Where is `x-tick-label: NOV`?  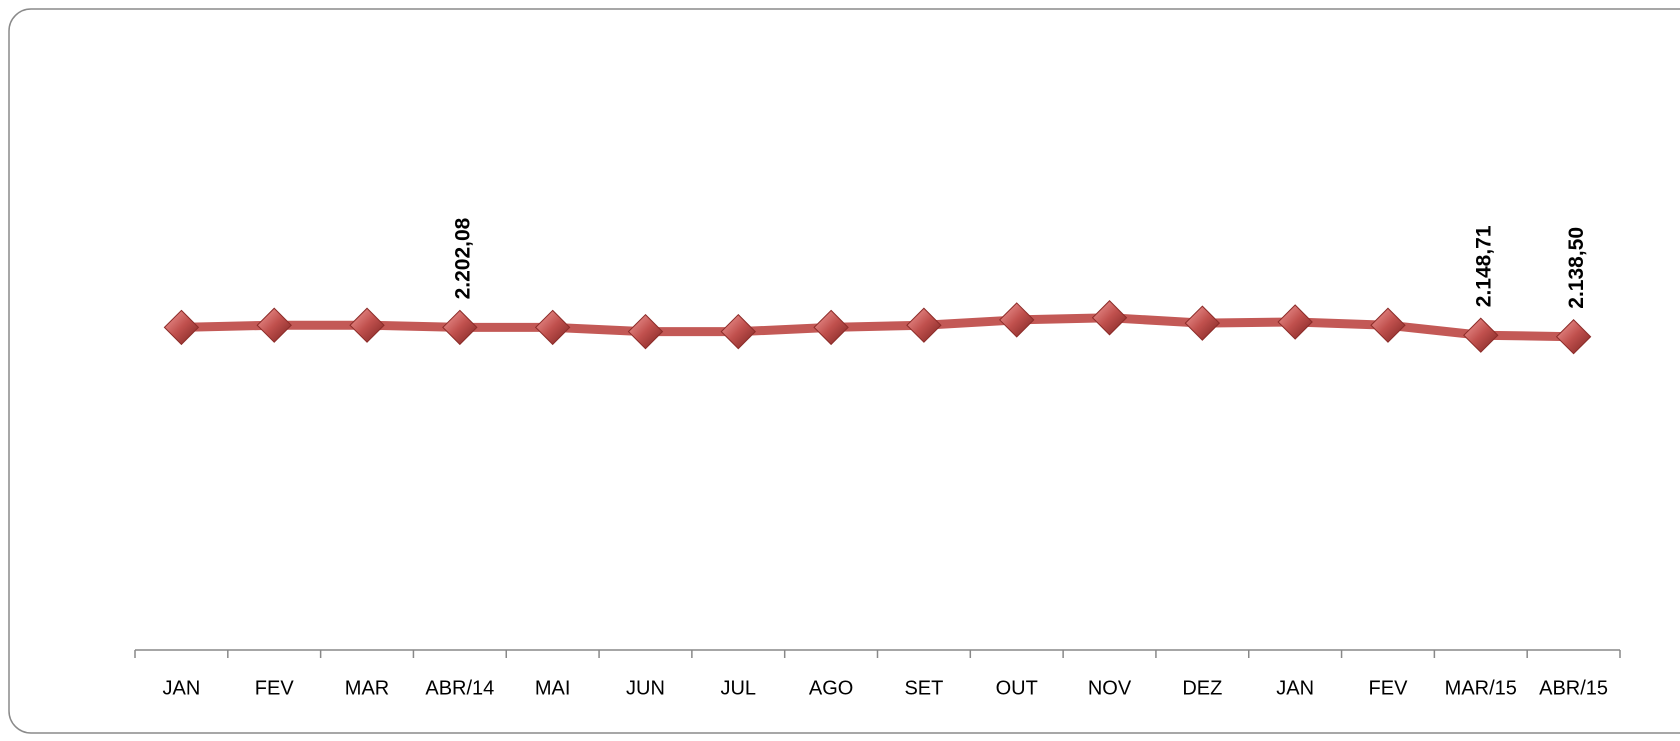
x-tick-label: NOV is located at coordinates (1110, 688).